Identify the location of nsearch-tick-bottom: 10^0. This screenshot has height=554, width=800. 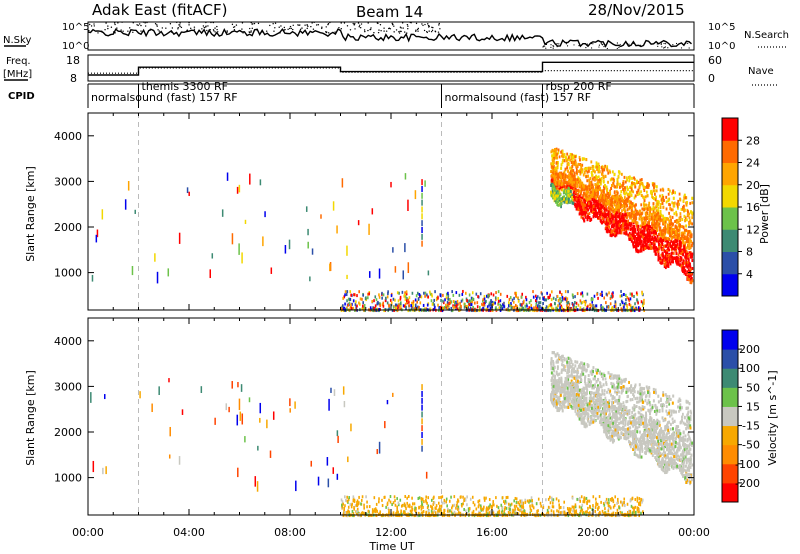
(721, 46).